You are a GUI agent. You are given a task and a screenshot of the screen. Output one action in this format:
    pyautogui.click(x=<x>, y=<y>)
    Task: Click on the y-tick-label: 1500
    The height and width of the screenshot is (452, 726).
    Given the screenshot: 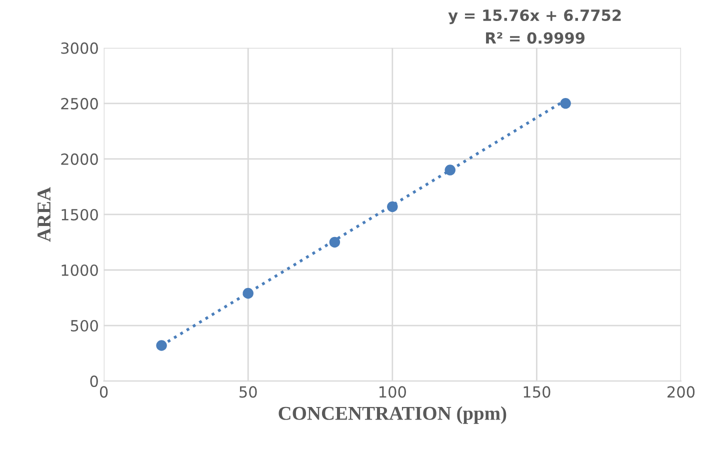 What is the action you would take?
    pyautogui.click(x=80, y=214)
    